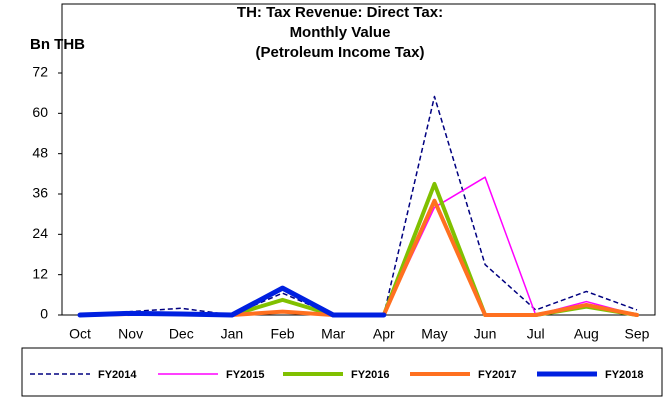  Describe the element at coordinates (44, 314) in the screenshot. I see `y-tick-label: 0` at that location.